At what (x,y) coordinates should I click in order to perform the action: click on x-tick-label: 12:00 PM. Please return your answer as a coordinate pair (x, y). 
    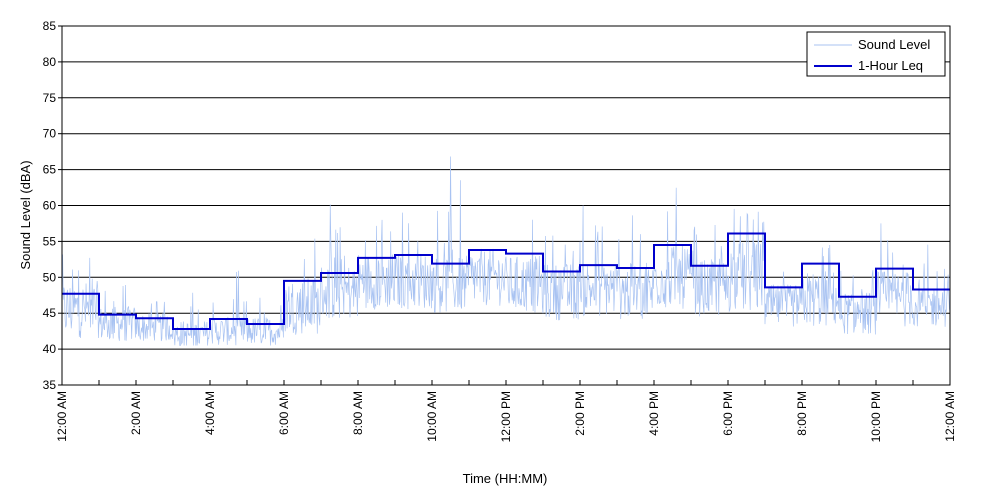
    Looking at the image, I should click on (506, 416).